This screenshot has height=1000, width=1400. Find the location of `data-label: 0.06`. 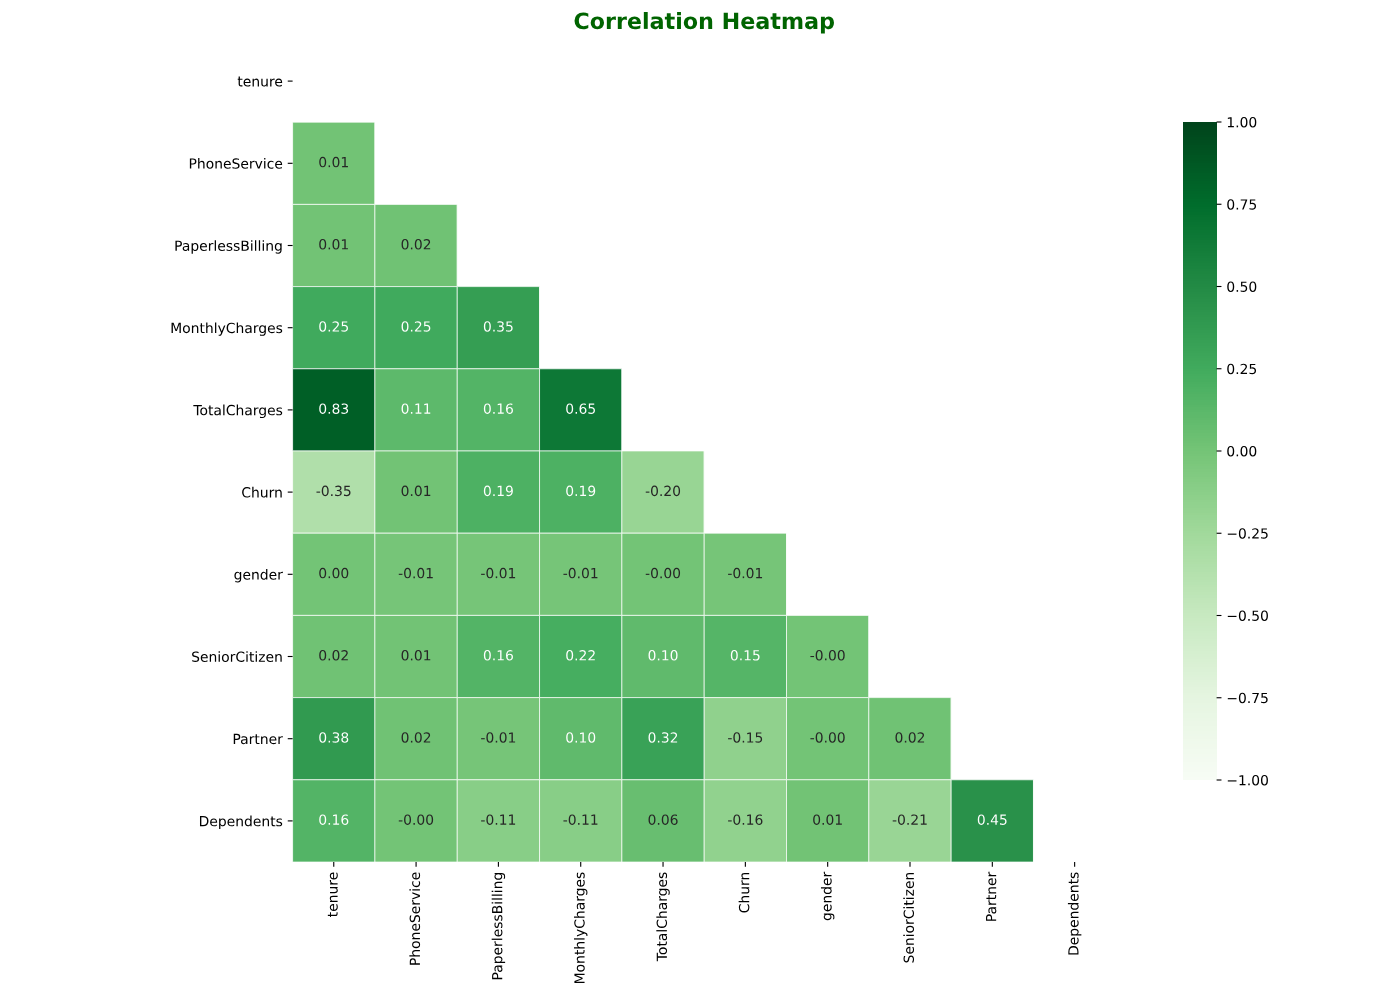

data-label: 0.06 is located at coordinates (663, 819).